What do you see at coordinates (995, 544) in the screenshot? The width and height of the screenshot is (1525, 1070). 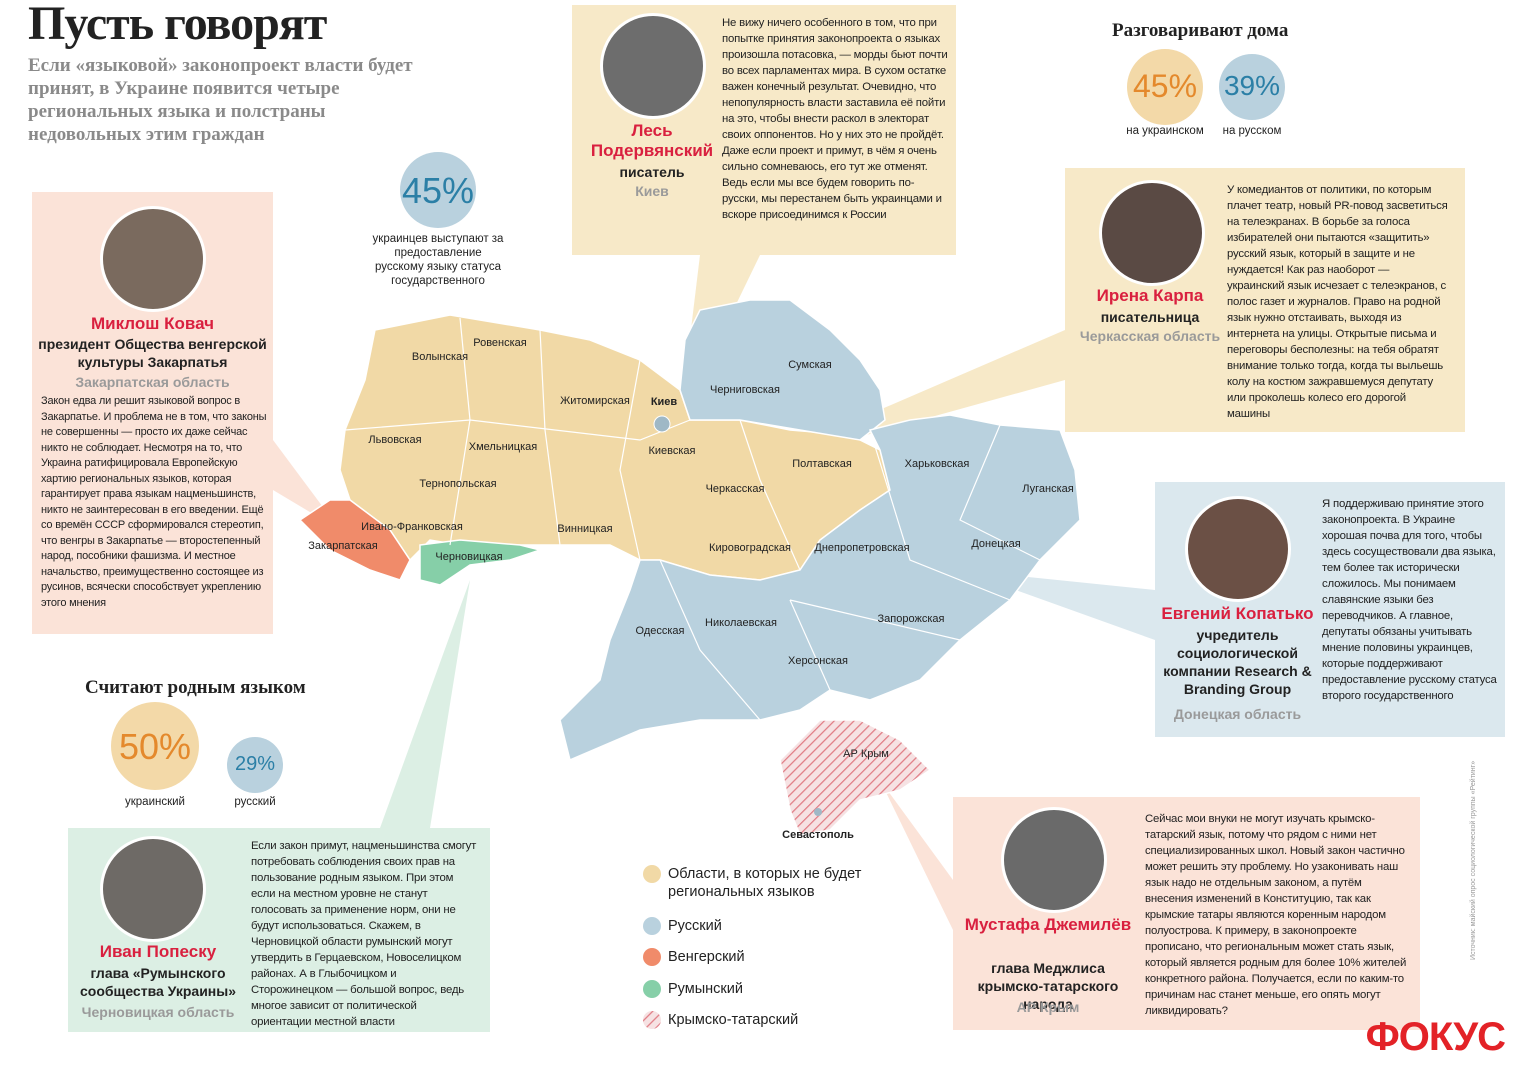 I see `region-label: Донецкая` at bounding box center [995, 544].